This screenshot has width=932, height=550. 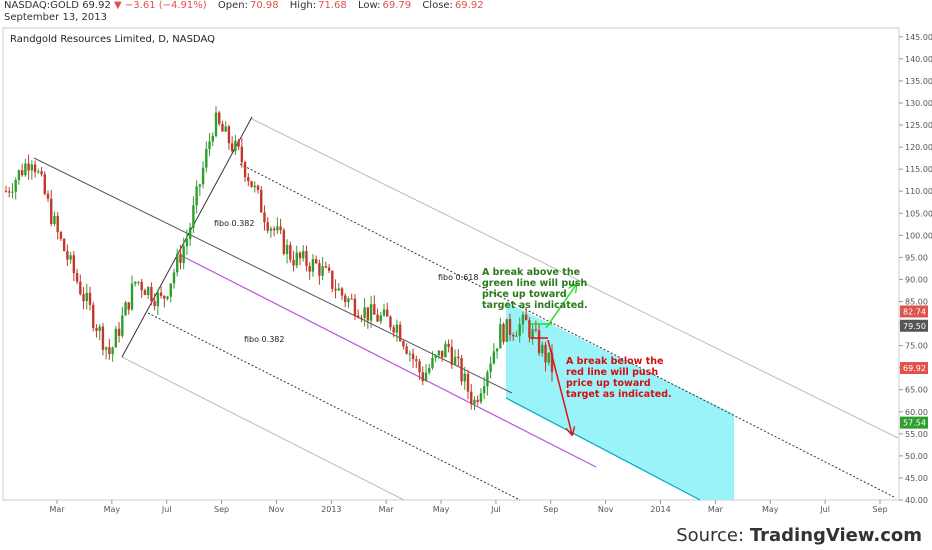 What do you see at coordinates (916, 279) in the screenshot?
I see `y-tick-label: 90.00` at bounding box center [916, 279].